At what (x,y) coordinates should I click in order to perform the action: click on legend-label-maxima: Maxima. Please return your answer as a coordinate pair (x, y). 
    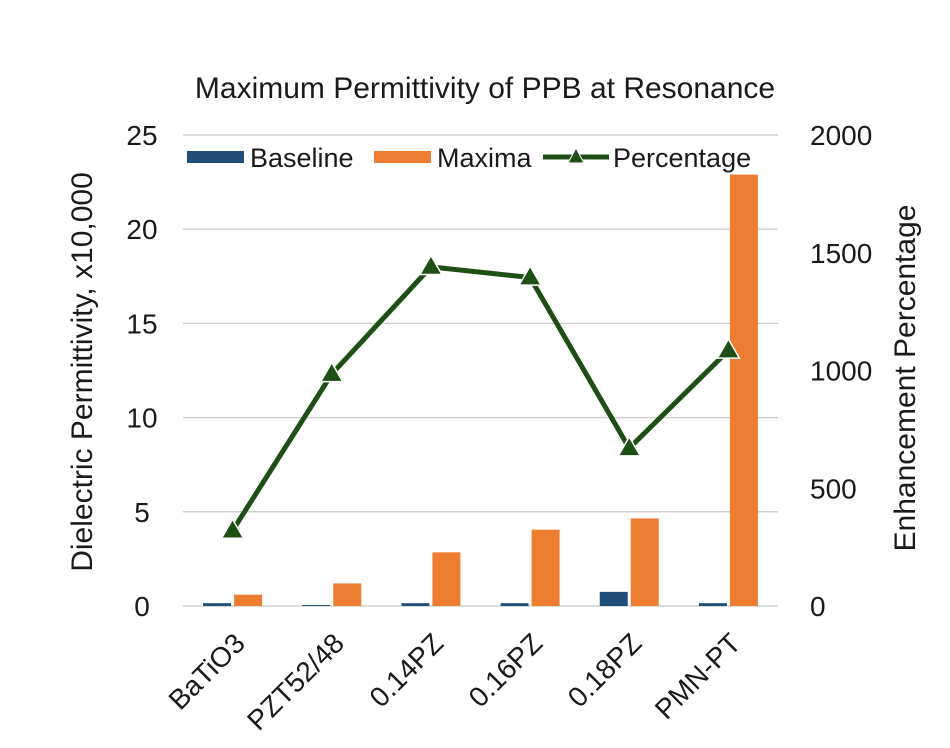
    Looking at the image, I should click on (484, 158).